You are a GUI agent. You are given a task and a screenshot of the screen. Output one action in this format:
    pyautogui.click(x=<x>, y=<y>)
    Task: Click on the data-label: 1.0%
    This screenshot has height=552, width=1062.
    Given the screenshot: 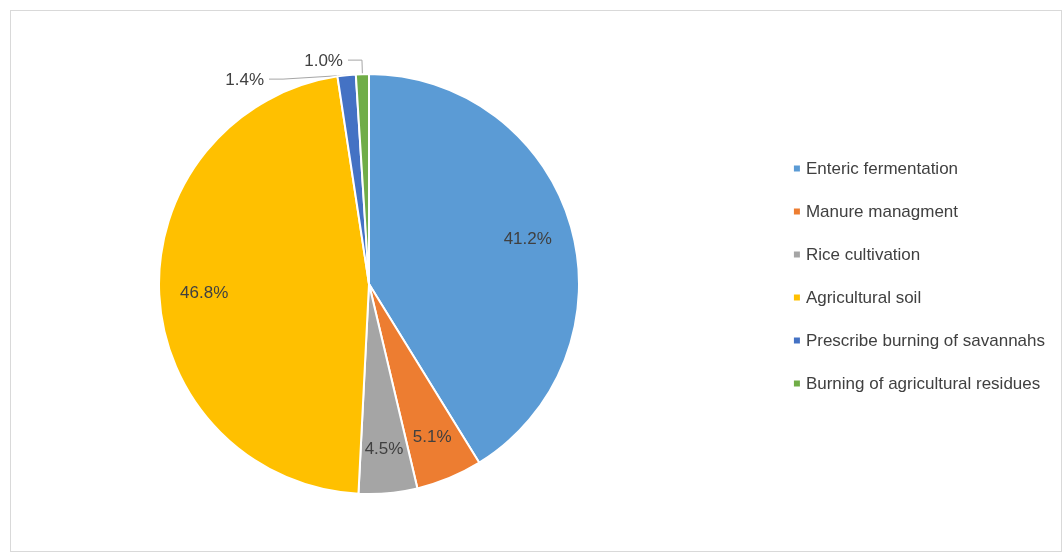 What is the action you would take?
    pyautogui.click(x=323, y=60)
    